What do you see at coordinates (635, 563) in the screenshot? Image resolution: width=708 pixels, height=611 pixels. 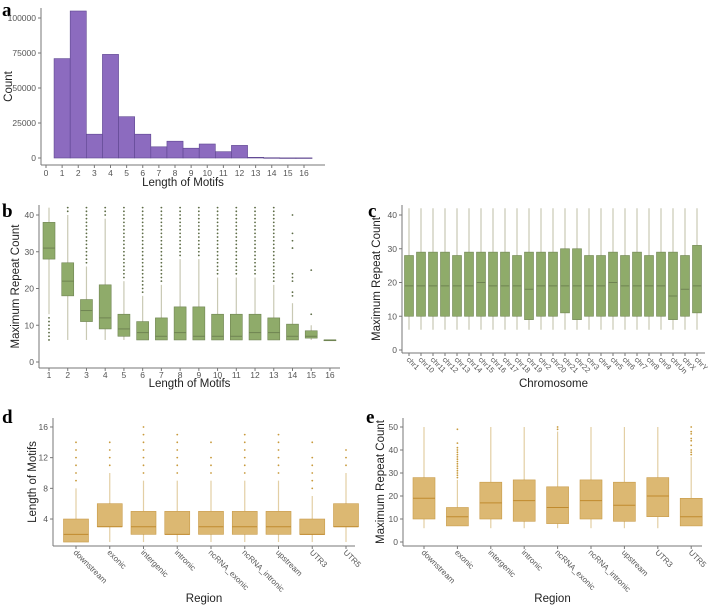 I see `x-tick-label: upstream` at bounding box center [635, 563].